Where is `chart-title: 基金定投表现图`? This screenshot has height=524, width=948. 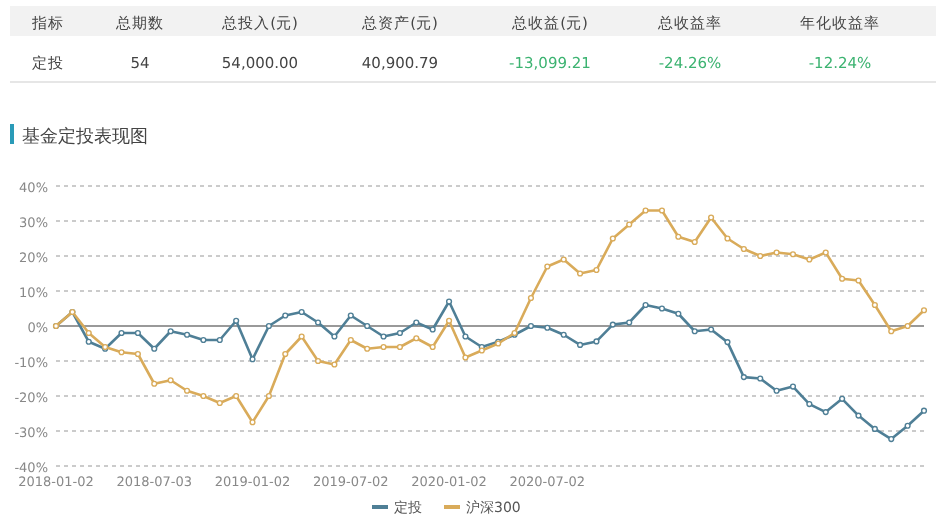 chart-title: 基金定投表现图 is located at coordinates (85, 137).